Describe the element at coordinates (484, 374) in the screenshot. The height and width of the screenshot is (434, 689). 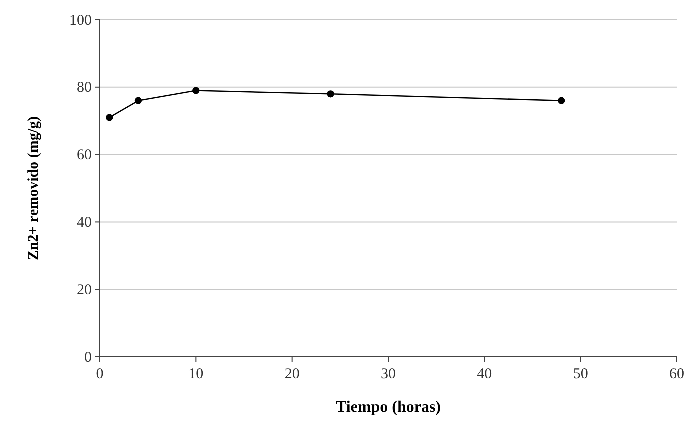
I see `x-tick-label: 40` at that location.